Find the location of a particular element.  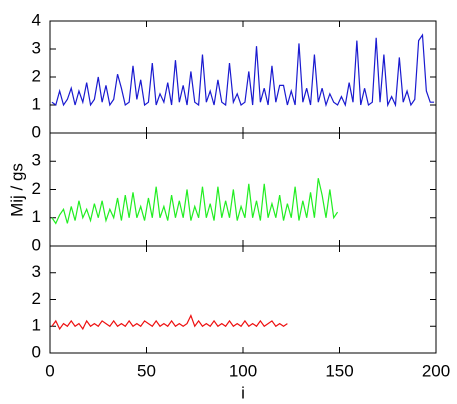

x-axis-label: i is located at coordinates (243, 392).